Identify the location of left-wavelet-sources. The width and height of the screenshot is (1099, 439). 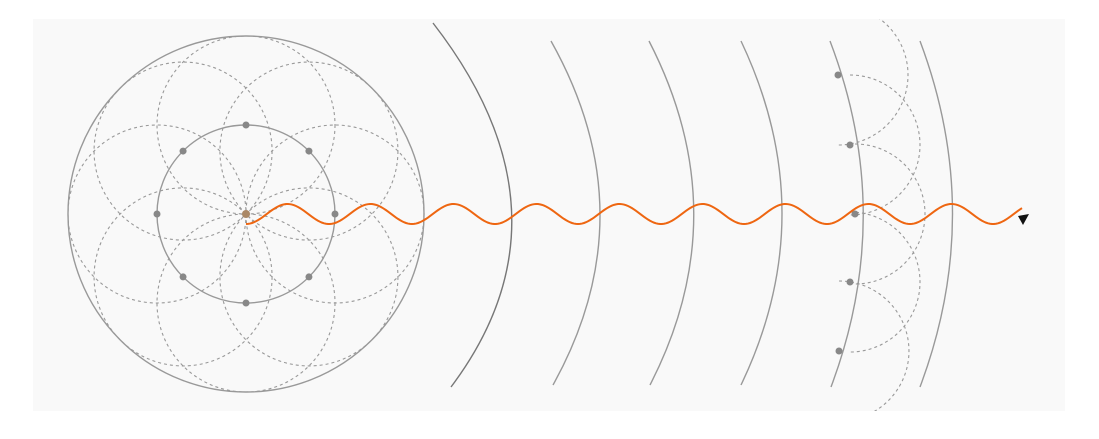
(246, 214).